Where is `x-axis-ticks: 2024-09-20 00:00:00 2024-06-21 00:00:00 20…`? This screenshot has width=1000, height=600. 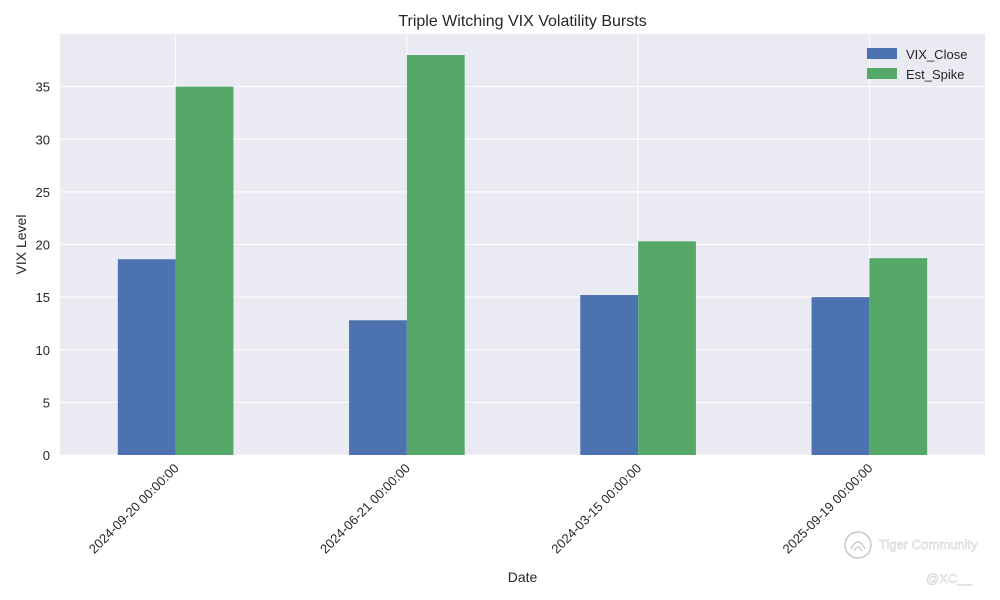
x-axis-ticks: 2024-09-20 00:00:00 2024-06-21 00:00:00 20… is located at coordinates (481, 509).